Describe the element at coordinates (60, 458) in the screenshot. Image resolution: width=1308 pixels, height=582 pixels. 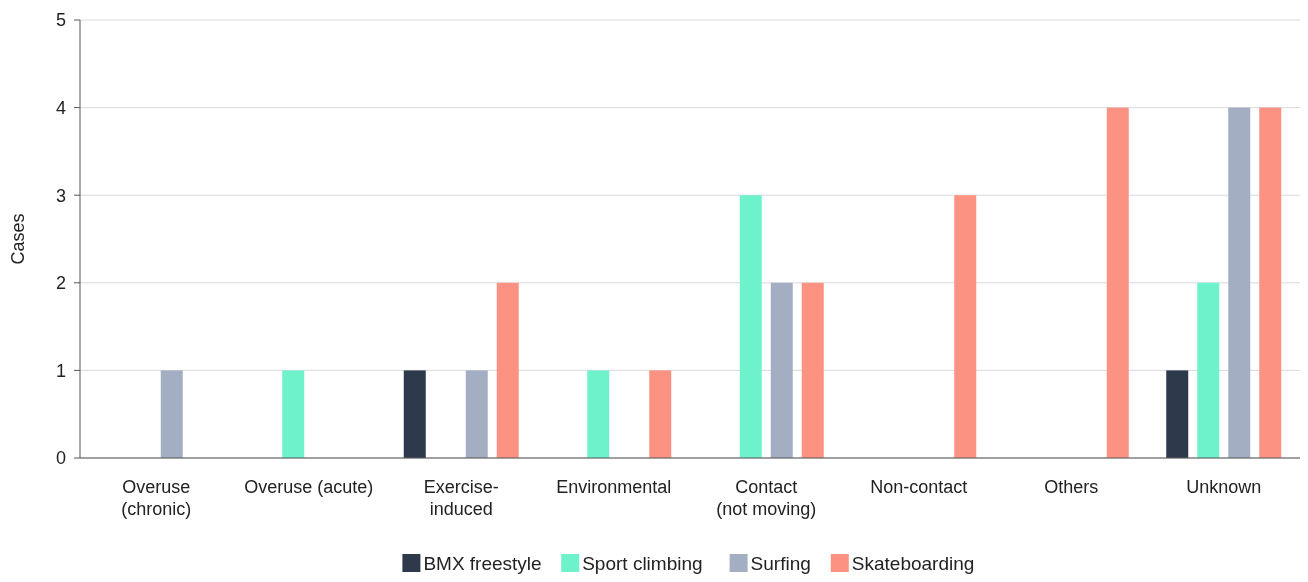
I see `y-tick-label: 0` at that location.